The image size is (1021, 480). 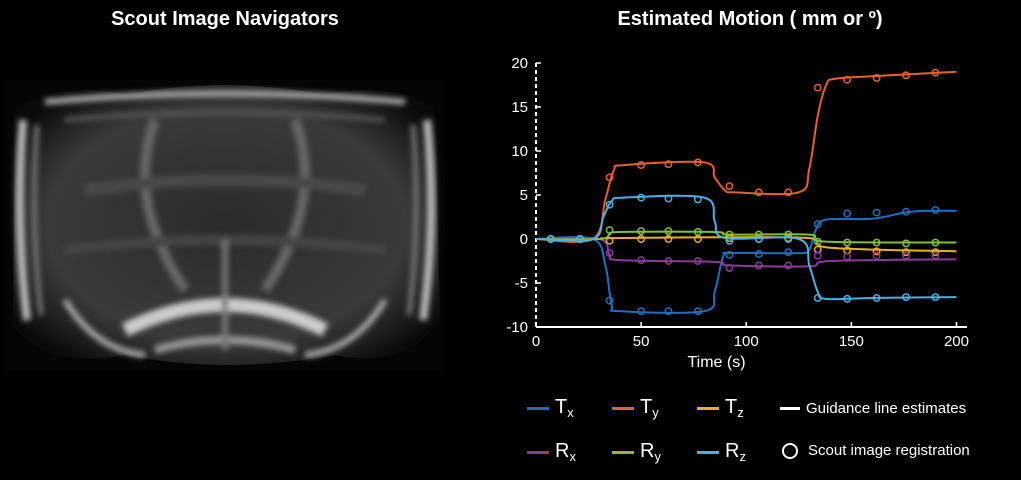 I want to click on legend-swatch-tx, so click(x=538, y=408).